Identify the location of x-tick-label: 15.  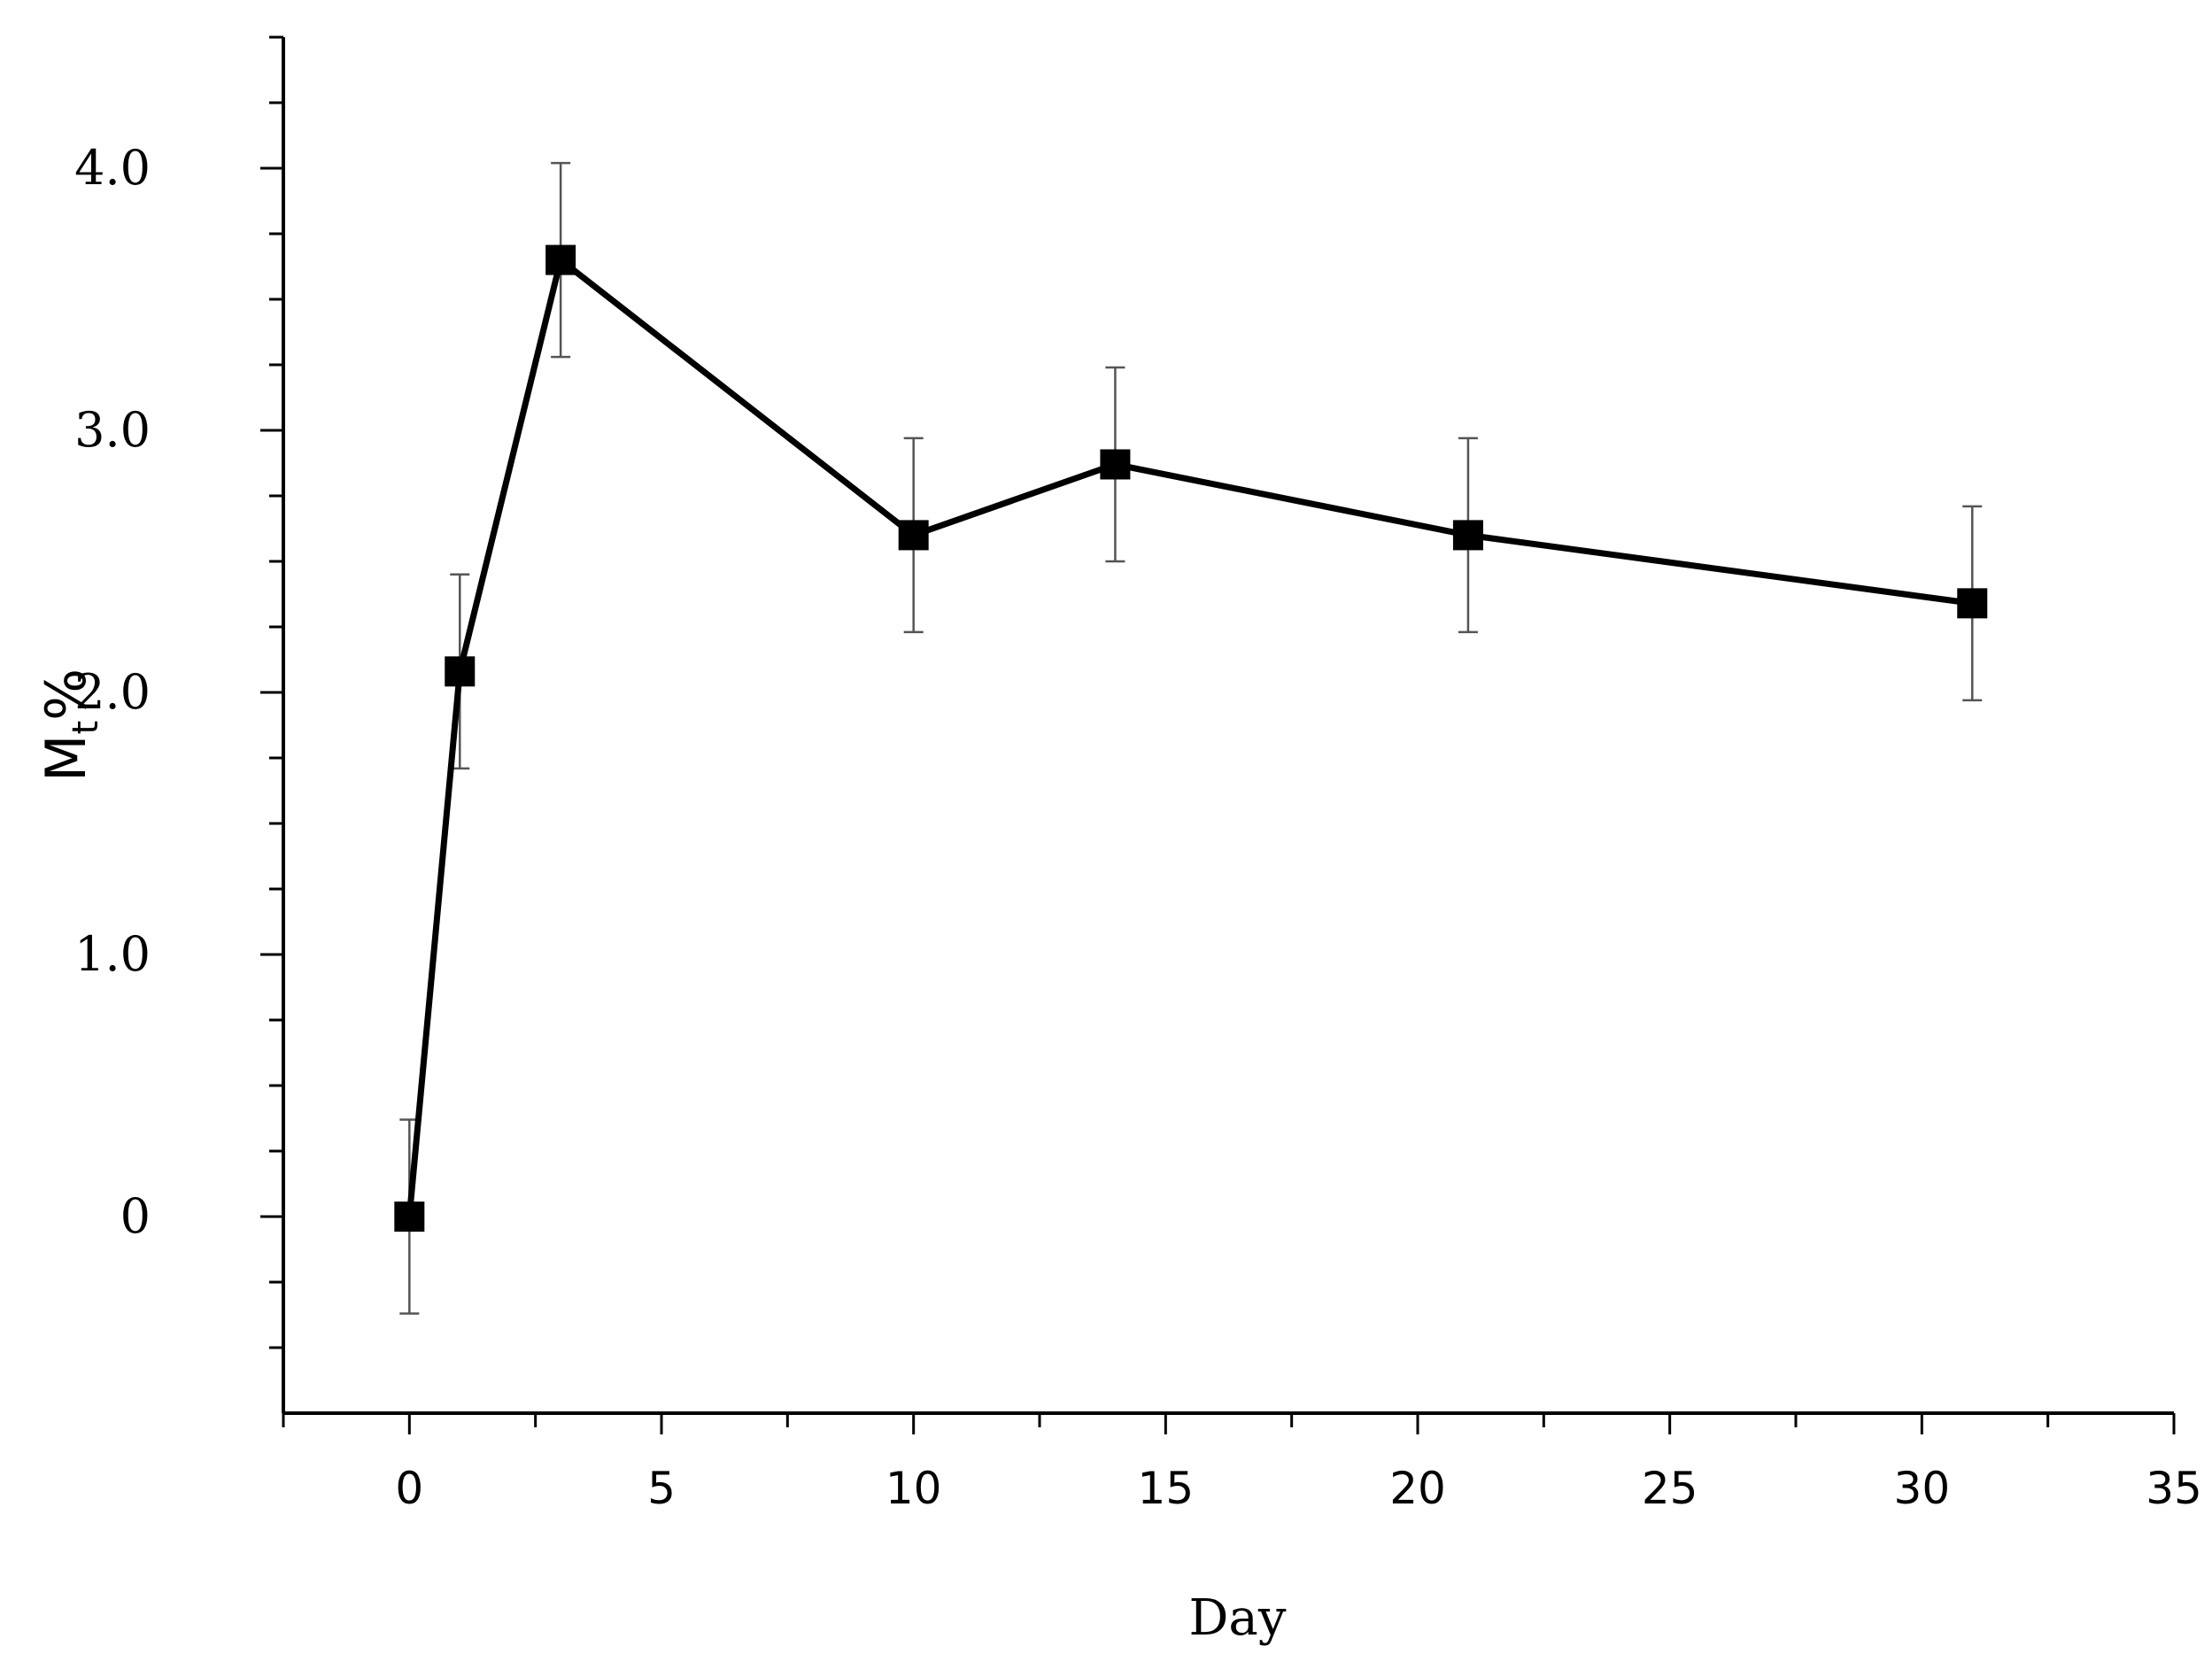
(1166, 1488).